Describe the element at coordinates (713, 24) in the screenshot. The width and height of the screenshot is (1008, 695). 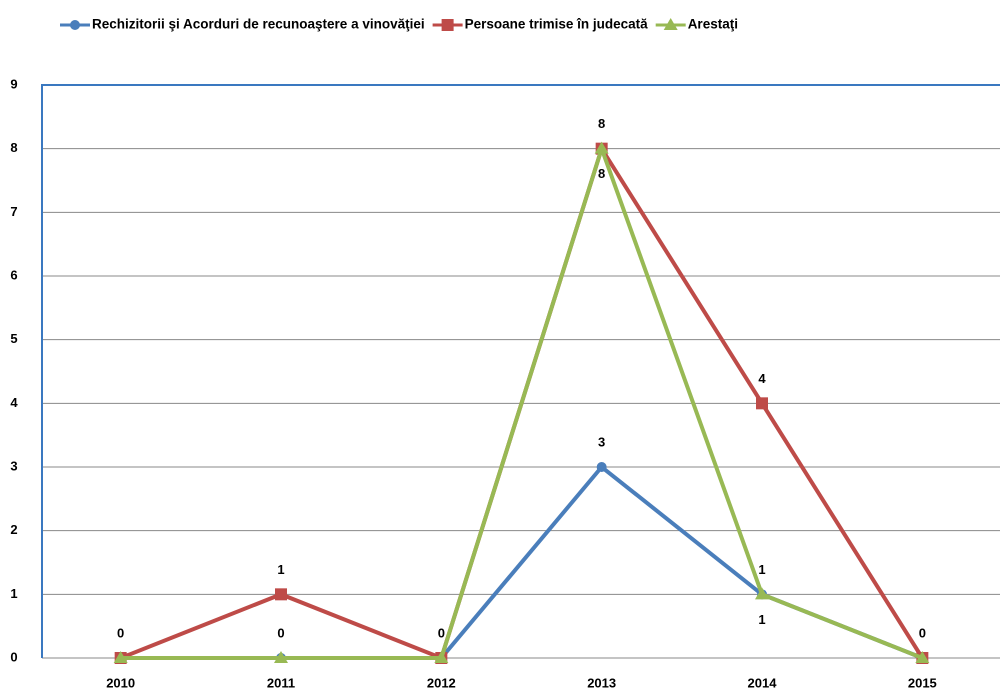
I see `legend-label: Arestaţi` at that location.